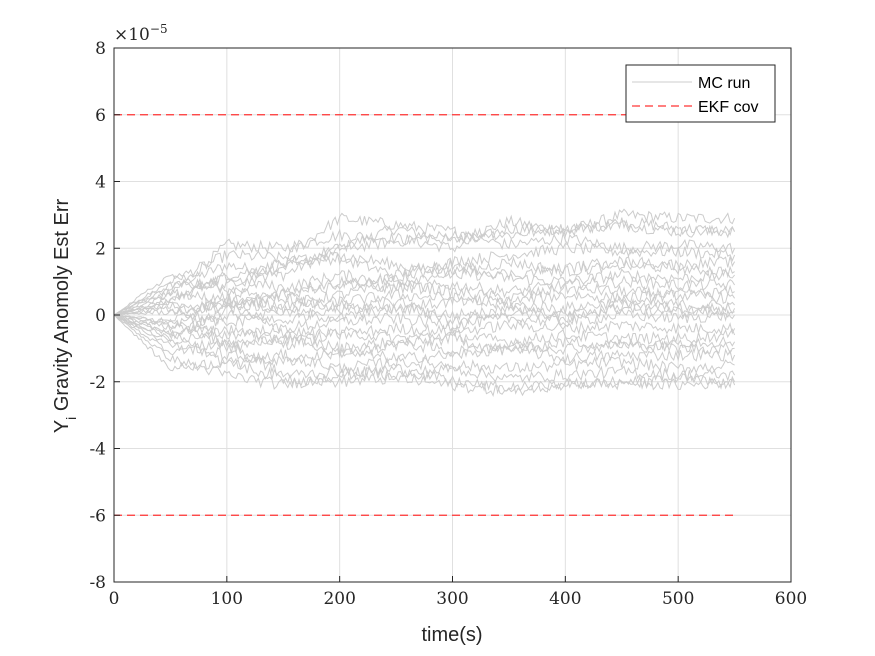 The height and width of the screenshot is (656, 875). Describe the element at coordinates (100, 249) in the screenshot. I see `y-tick-label: 2` at that location.